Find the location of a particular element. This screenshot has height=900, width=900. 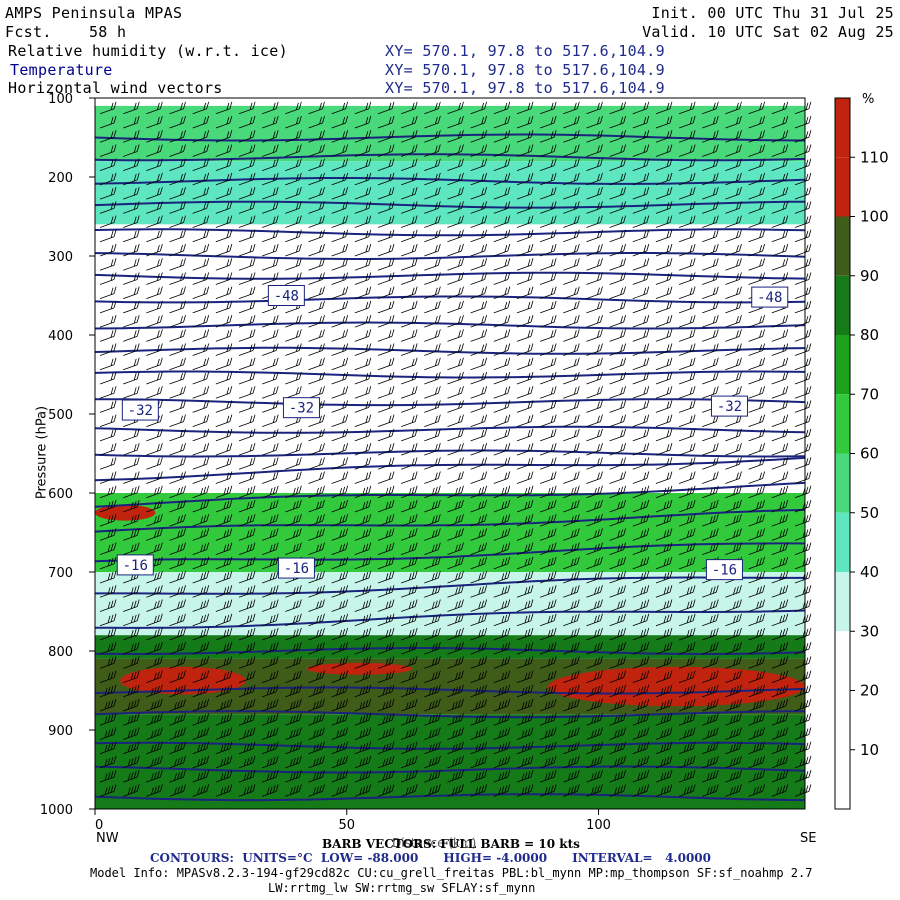

y-tick-label-6: 700 is located at coordinates (60, 573).